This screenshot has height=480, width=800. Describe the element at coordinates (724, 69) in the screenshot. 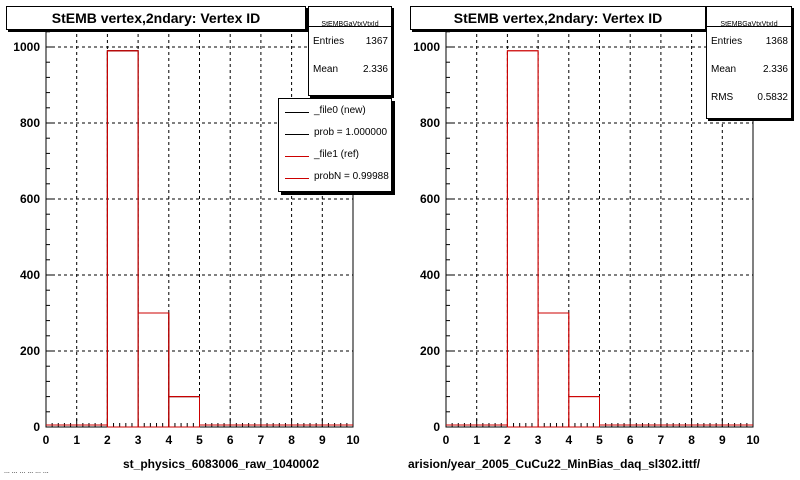

I see `right-stats-mean-label: Mean` at that location.